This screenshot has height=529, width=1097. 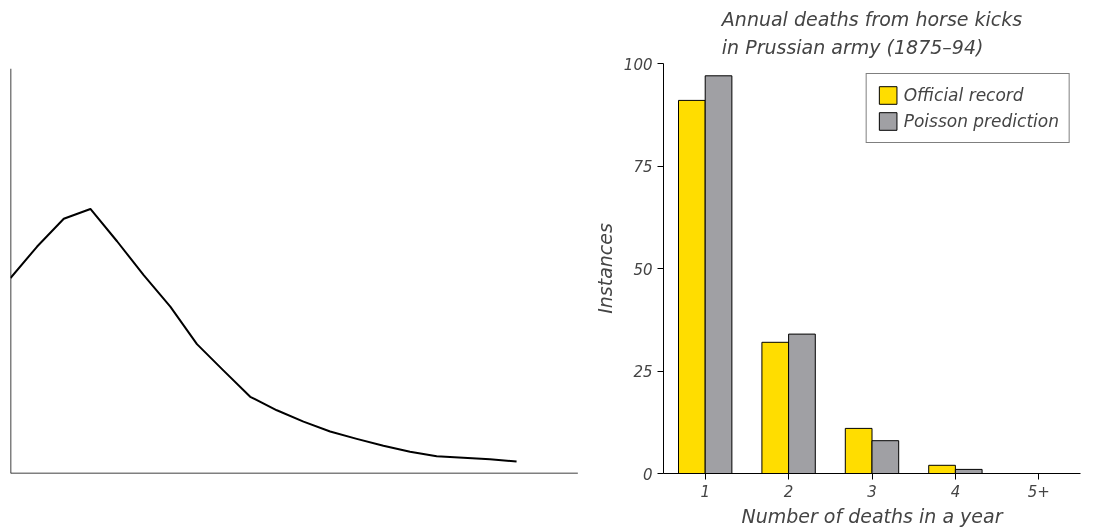 What do you see at coordinates (643, 269) in the screenshot?
I see `y-tick-label: 50` at bounding box center [643, 269].